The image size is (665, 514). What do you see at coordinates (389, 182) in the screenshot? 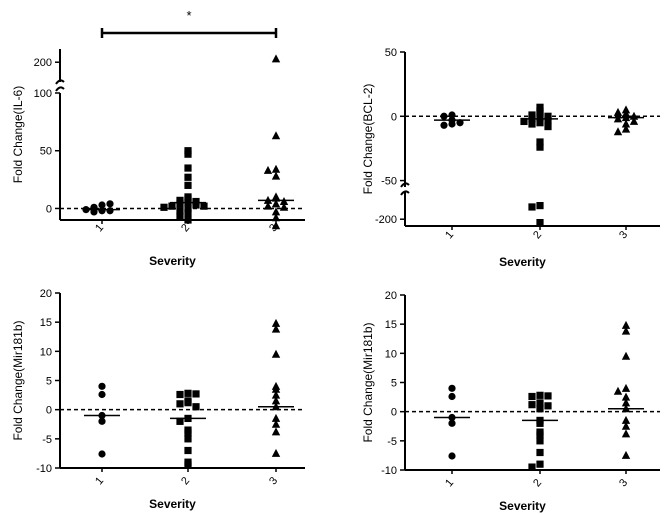
I see `y-tick-label: -50` at bounding box center [389, 182].